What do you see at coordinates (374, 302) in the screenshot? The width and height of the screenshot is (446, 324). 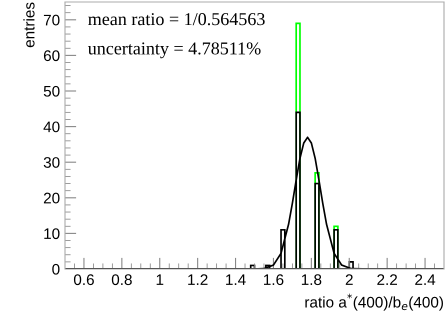 I see `x-axis-title: ratio a$^{*}$(400)/b$_{e}$(400)` at bounding box center [374, 302].